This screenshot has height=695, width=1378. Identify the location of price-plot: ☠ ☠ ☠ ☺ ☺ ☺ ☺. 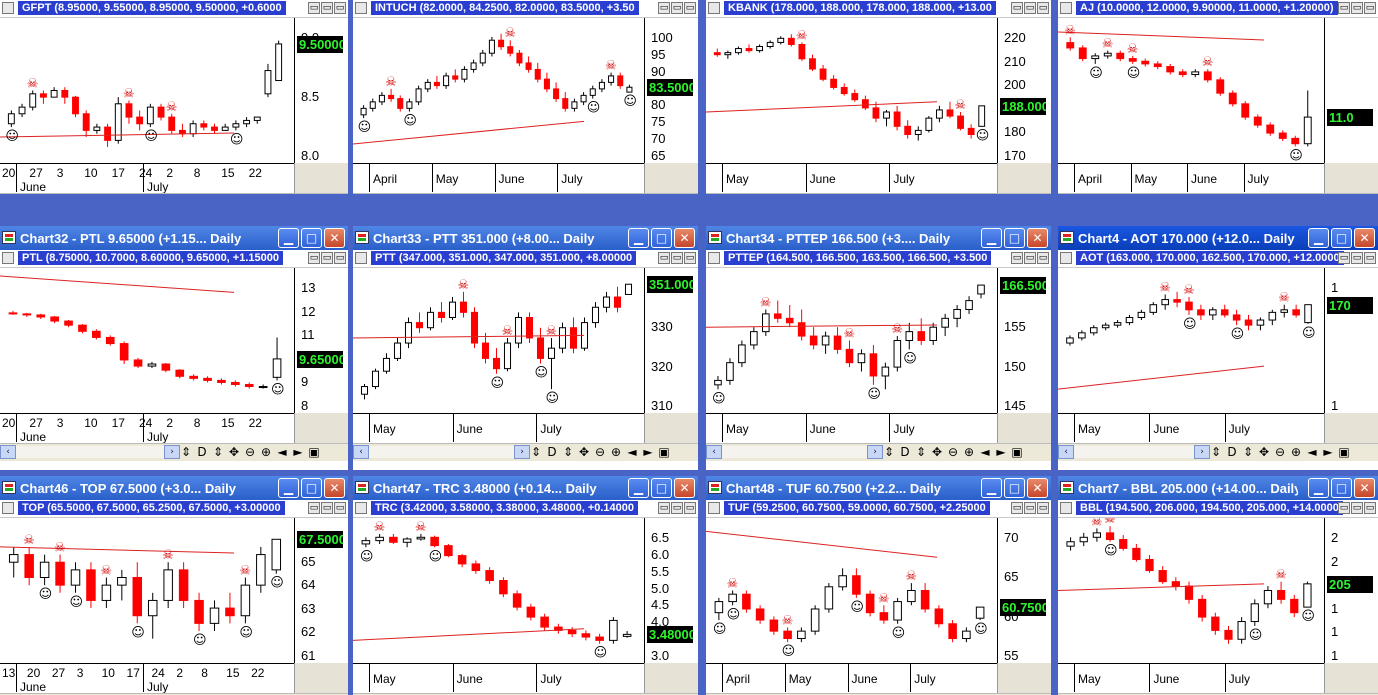
(498, 90).